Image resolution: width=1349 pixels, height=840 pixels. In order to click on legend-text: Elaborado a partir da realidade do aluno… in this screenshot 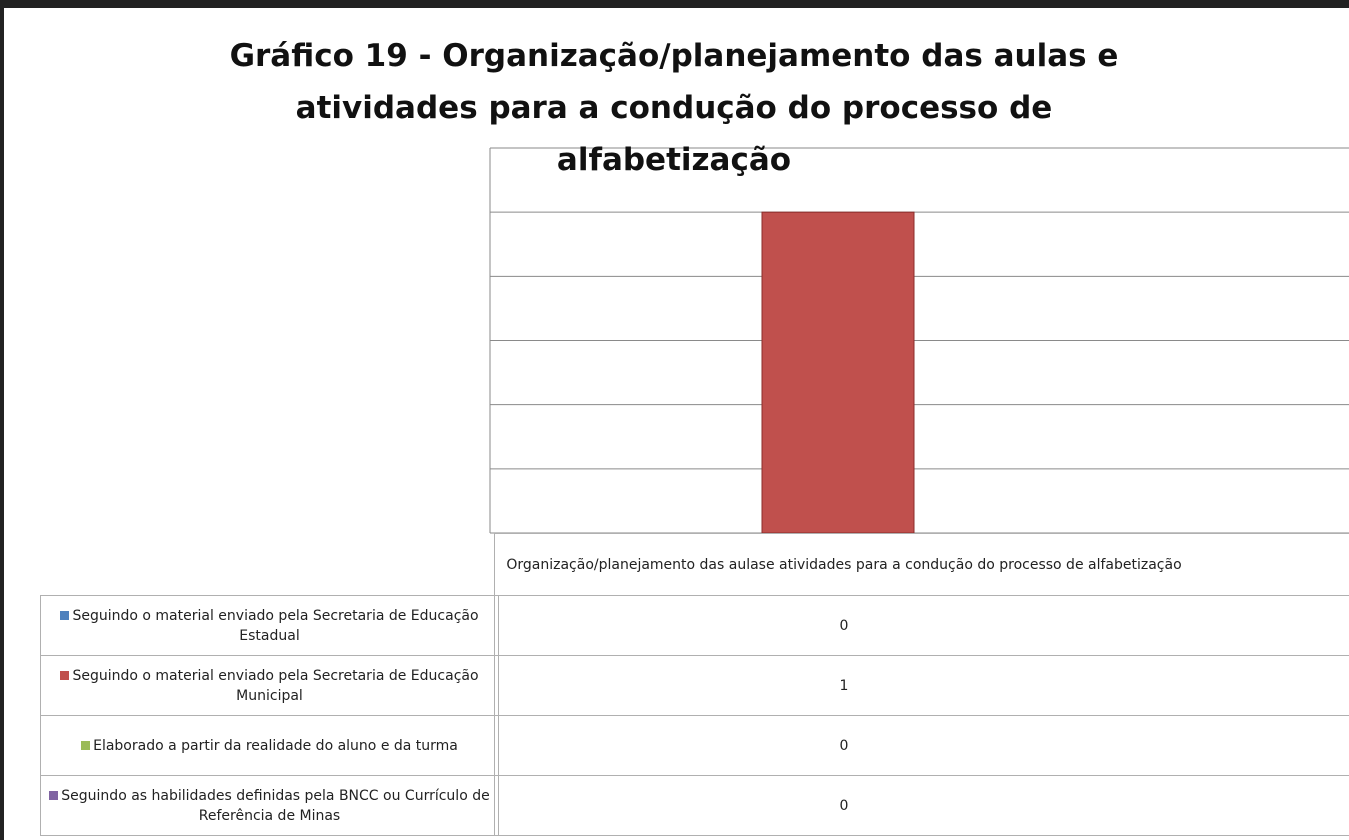, I will do `click(269, 746)`.